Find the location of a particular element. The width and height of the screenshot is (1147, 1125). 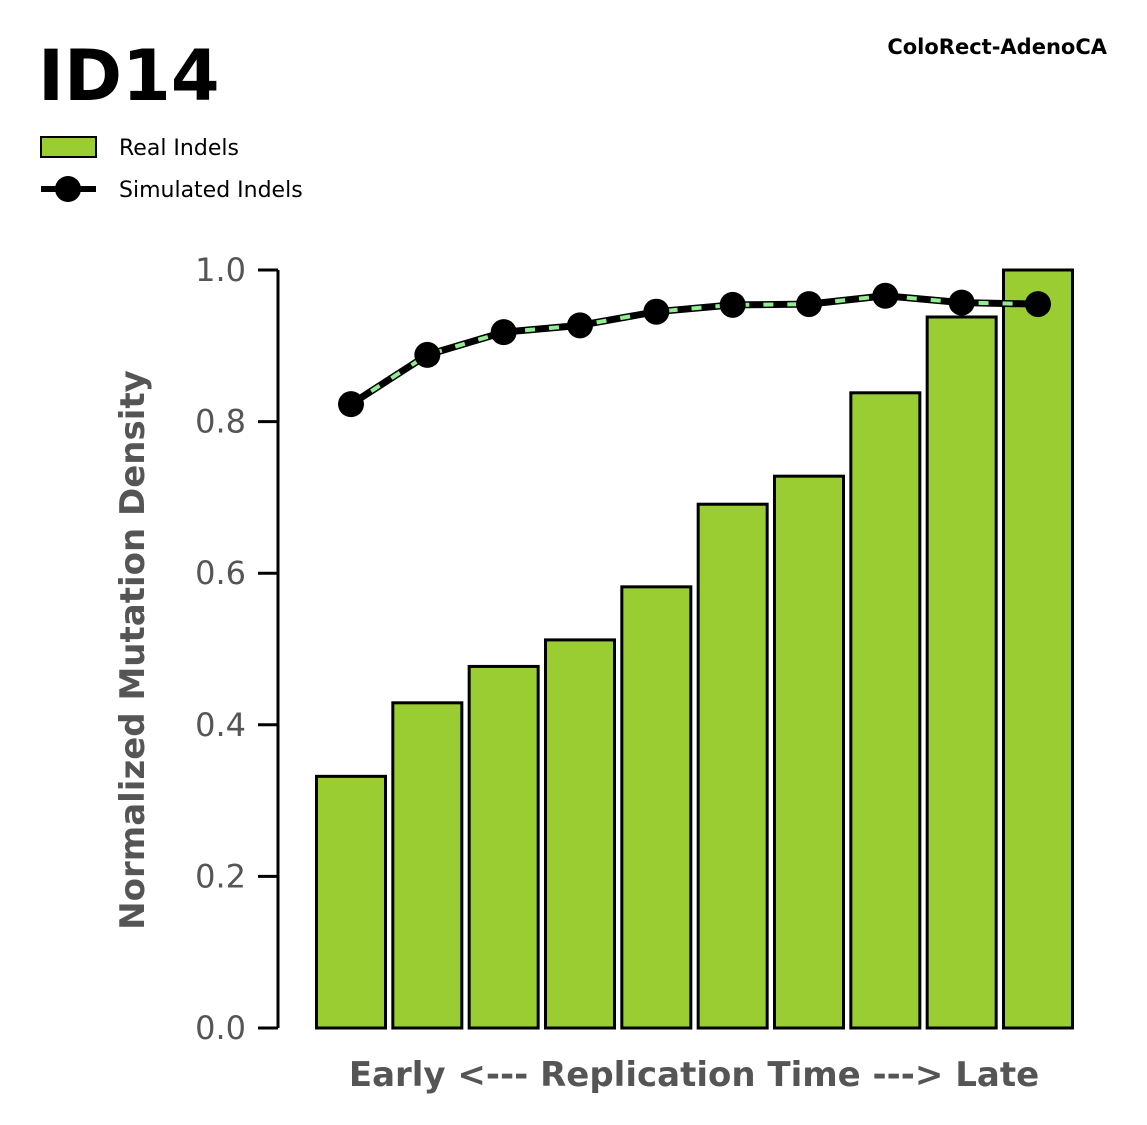

legend-label-simulated-indels: Simulated Indels is located at coordinates (211, 190).